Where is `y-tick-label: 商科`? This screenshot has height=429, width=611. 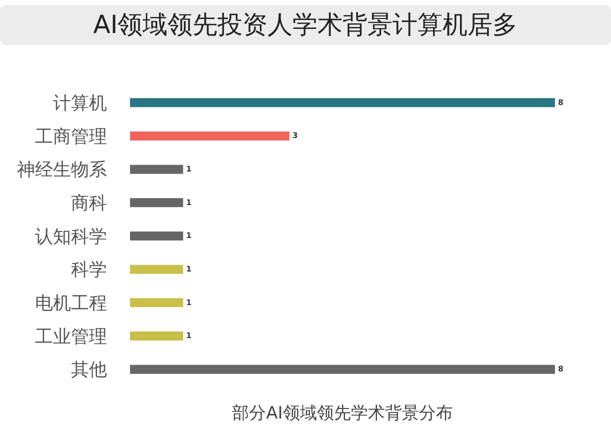 y-tick-label: 商科 is located at coordinates (89, 203).